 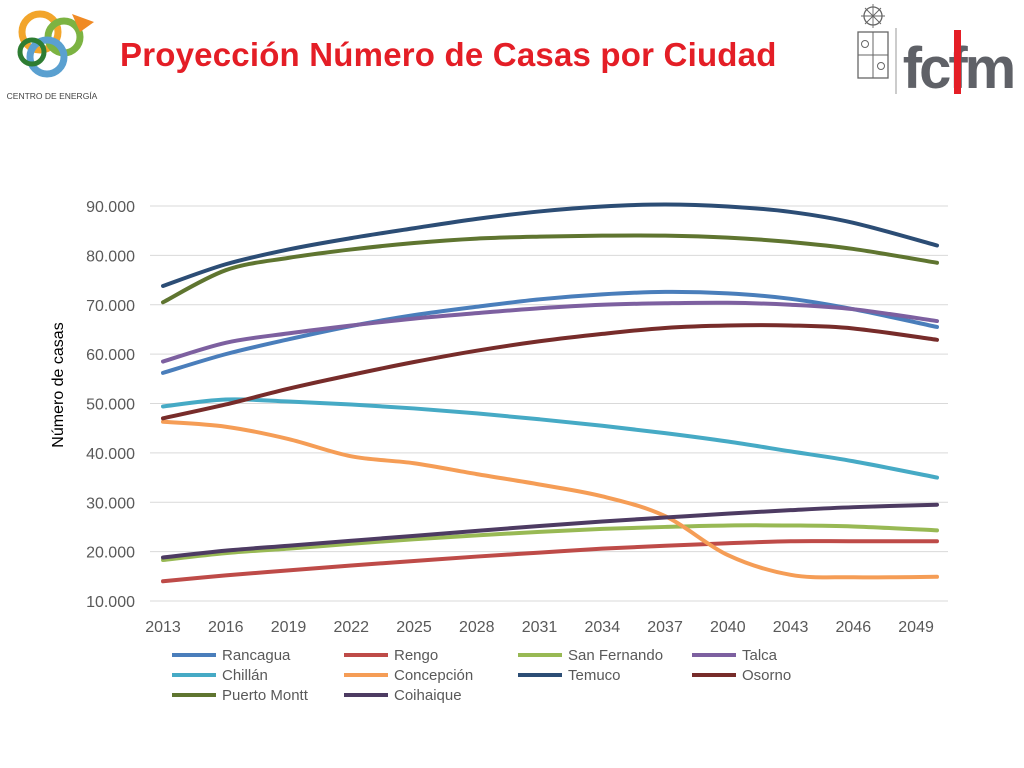 What do you see at coordinates (550, 543) in the screenshot?
I see `series-line-san-fernando` at bounding box center [550, 543].